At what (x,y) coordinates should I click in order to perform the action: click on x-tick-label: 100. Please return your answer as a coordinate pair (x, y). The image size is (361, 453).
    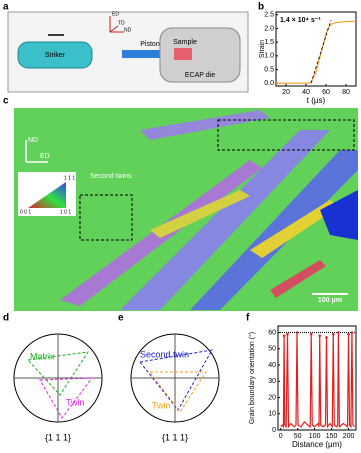
    Looking at the image, I should click on (315, 436).